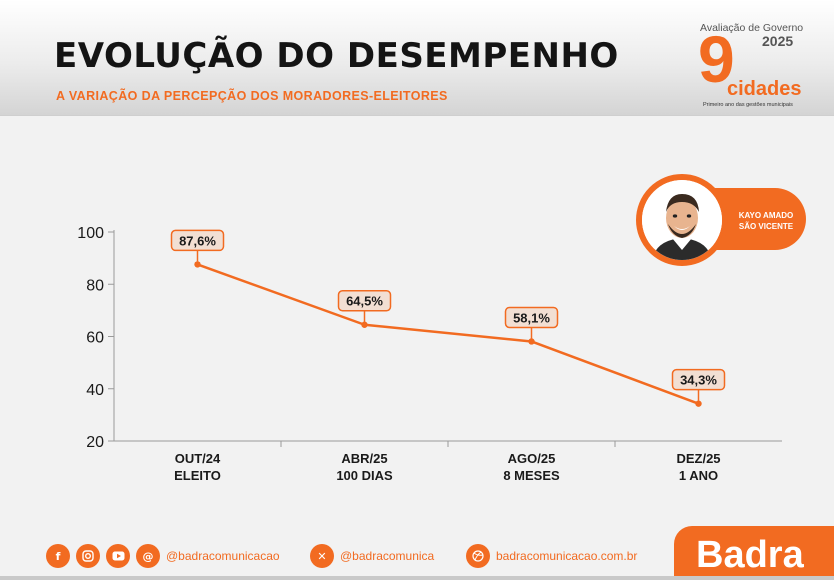 The height and width of the screenshot is (580, 834). What do you see at coordinates (197, 475) in the screenshot?
I see `x-tick-sublabel: ELEITO` at bounding box center [197, 475].